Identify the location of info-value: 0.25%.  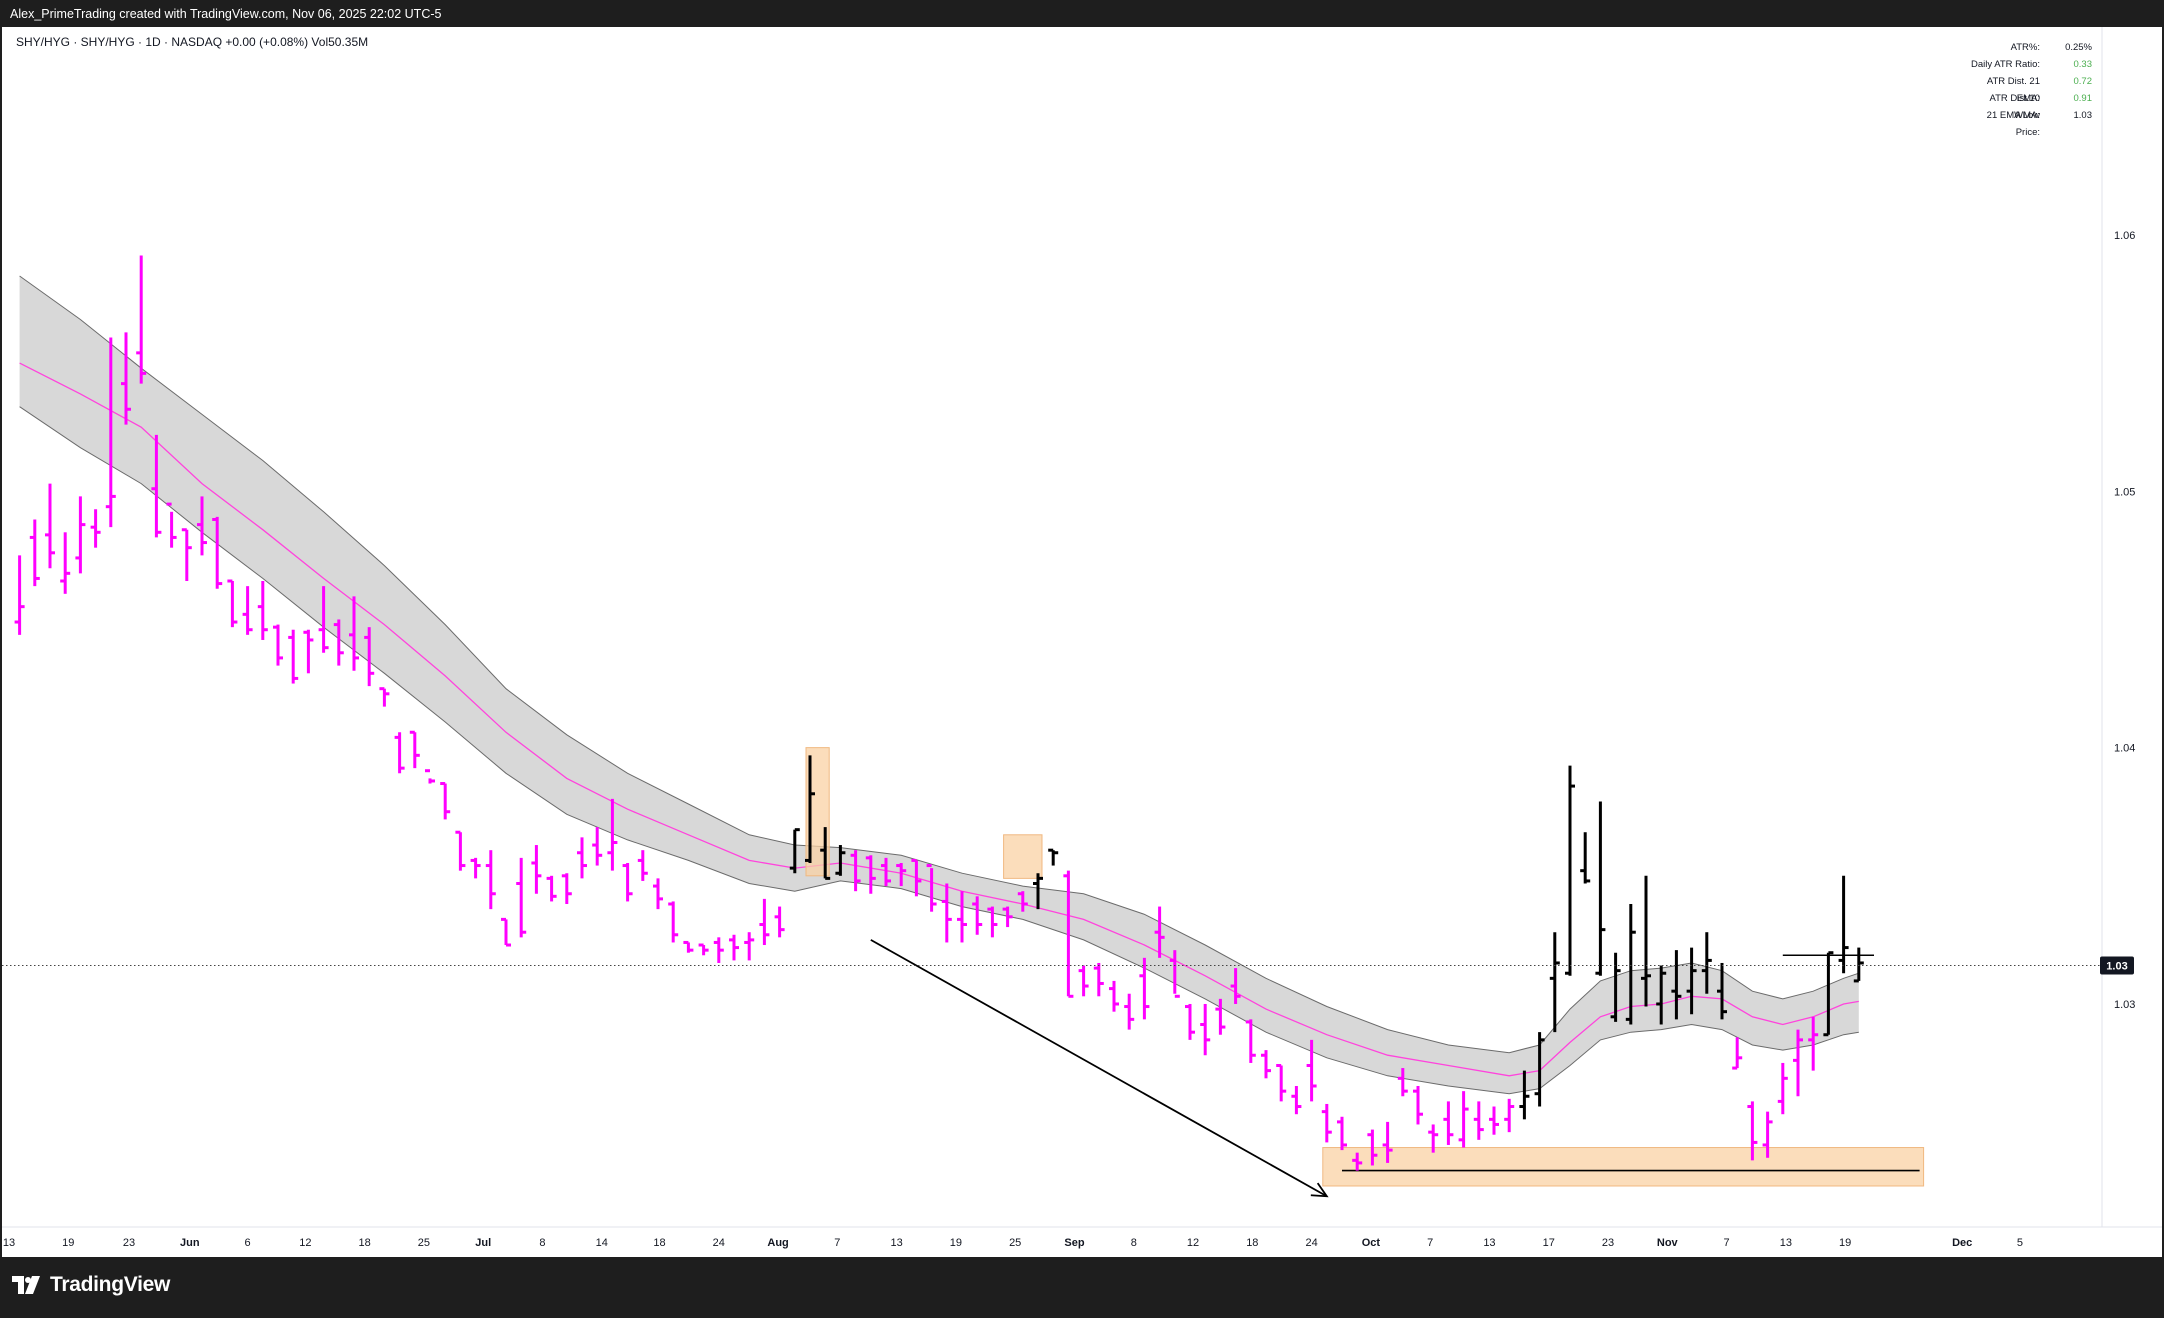
(2078, 47).